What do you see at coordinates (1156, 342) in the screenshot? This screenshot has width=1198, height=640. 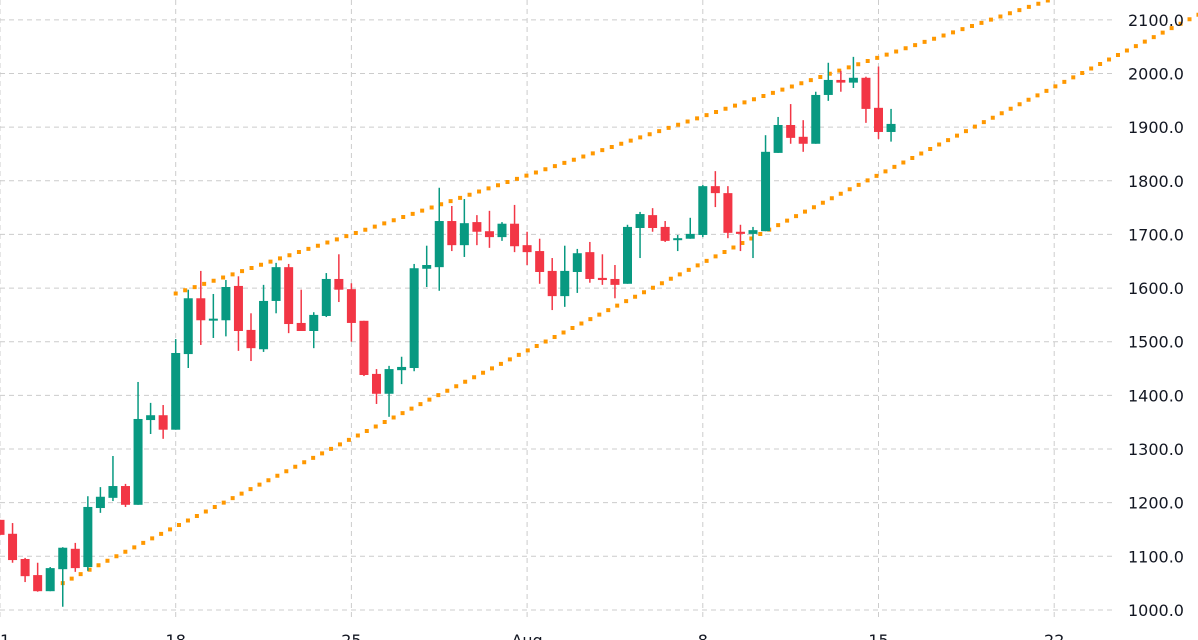 I see `price-tick-label: 1500.0` at bounding box center [1156, 342].